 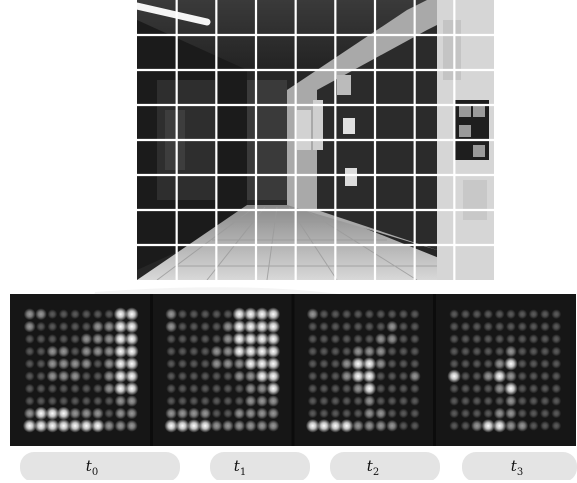 What do you see at coordinates (356, 370) in the screenshot?
I see `heatmap-panel-t2` at bounding box center [356, 370].